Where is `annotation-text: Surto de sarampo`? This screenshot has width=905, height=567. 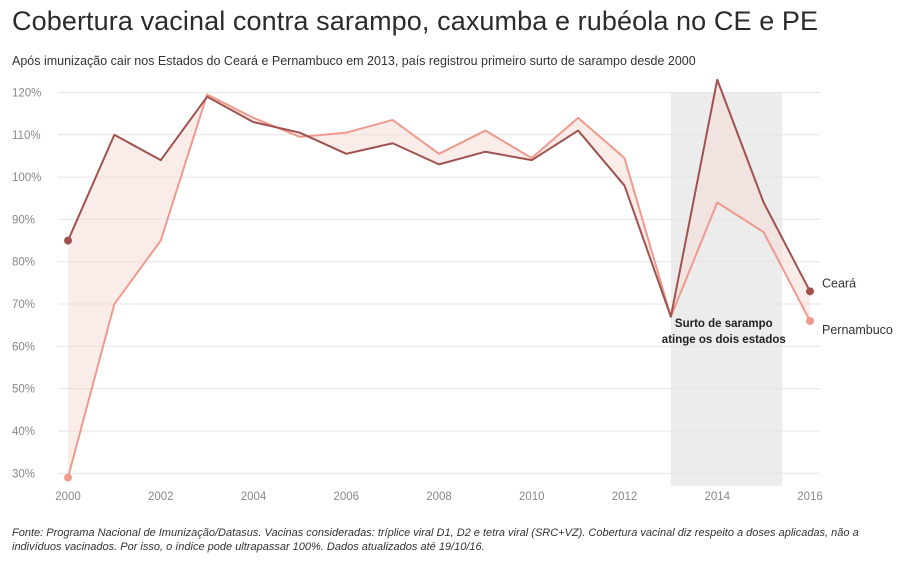
annotation-text: Surto de sarampo is located at coordinates (724, 324).